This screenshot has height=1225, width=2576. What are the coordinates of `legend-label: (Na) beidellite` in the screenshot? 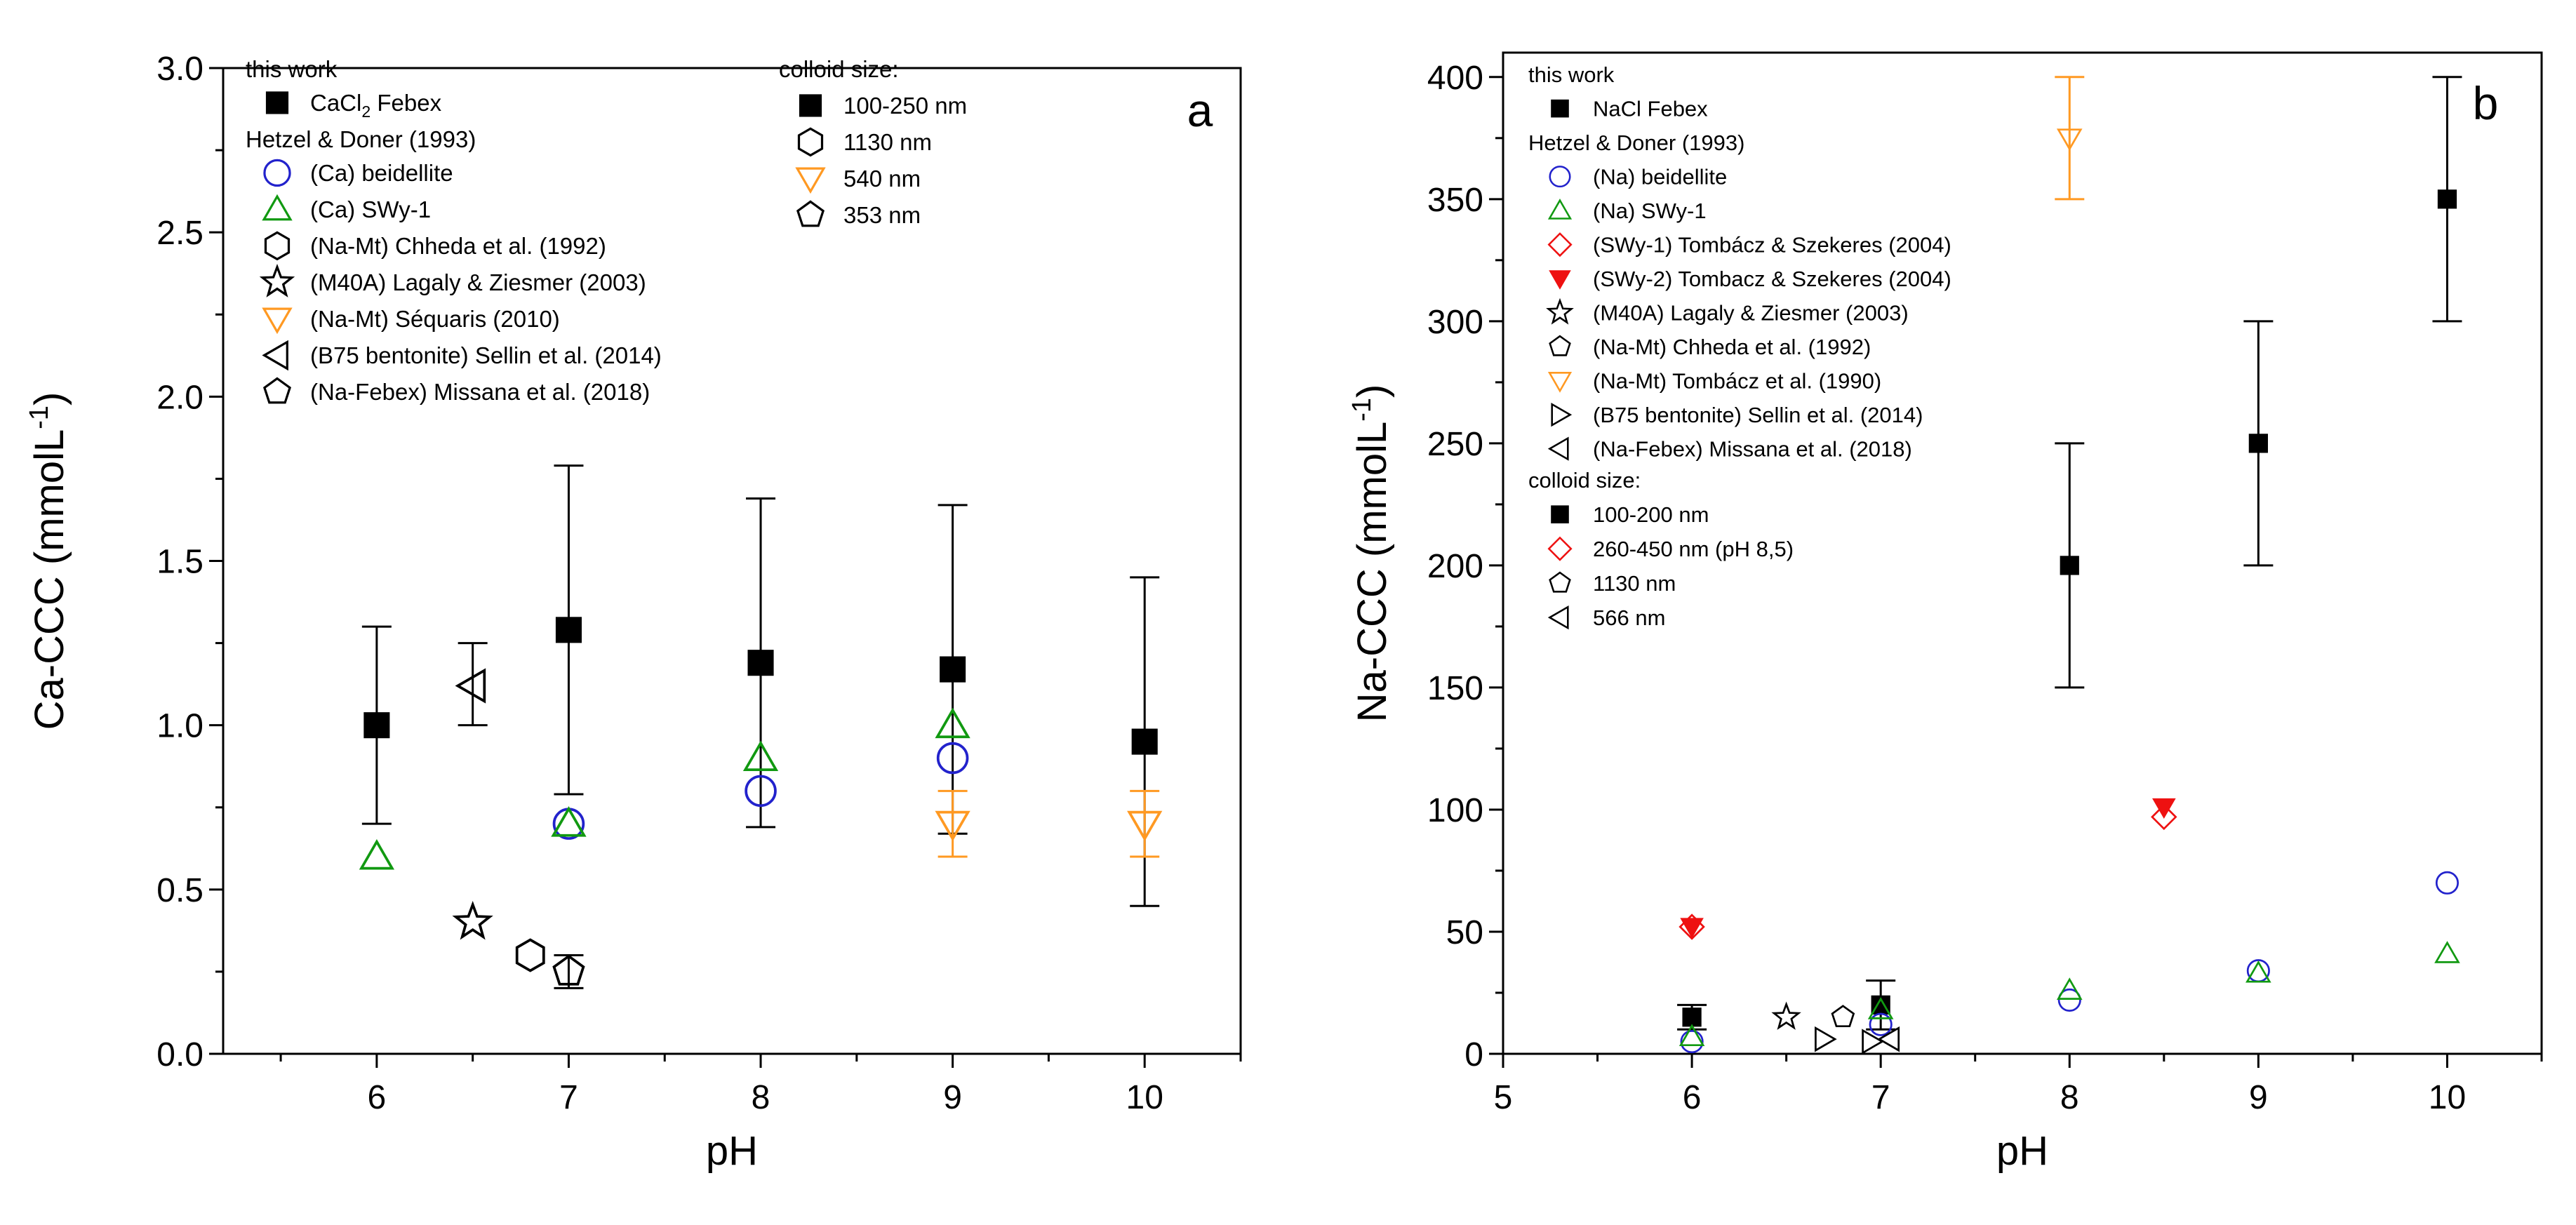 It's located at (1660, 177).